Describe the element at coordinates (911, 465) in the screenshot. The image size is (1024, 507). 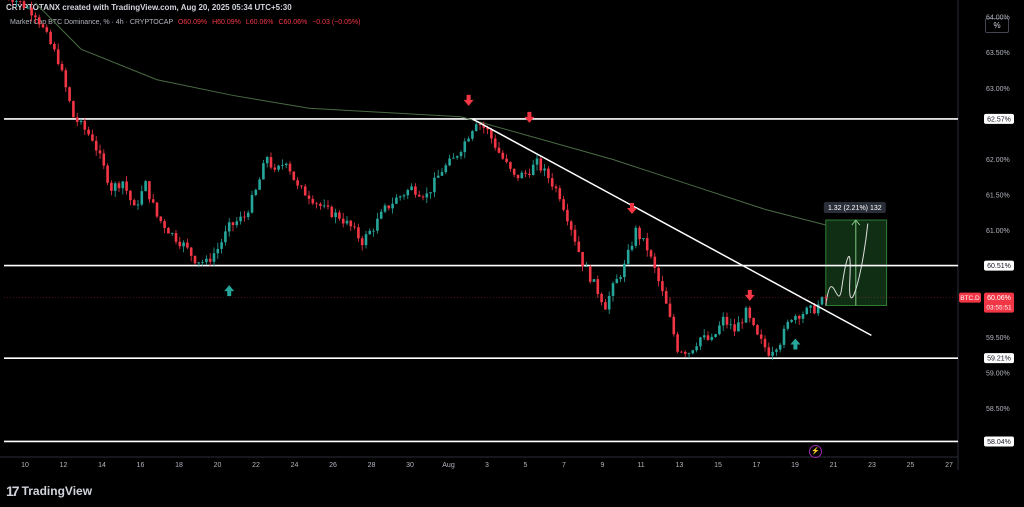
I see `x-tick-label: 25` at that location.